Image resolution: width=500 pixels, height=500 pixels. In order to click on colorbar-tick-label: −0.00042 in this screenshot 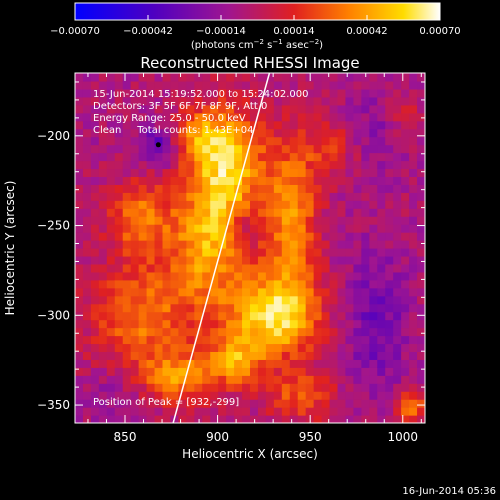, I will do `click(148, 31)`.